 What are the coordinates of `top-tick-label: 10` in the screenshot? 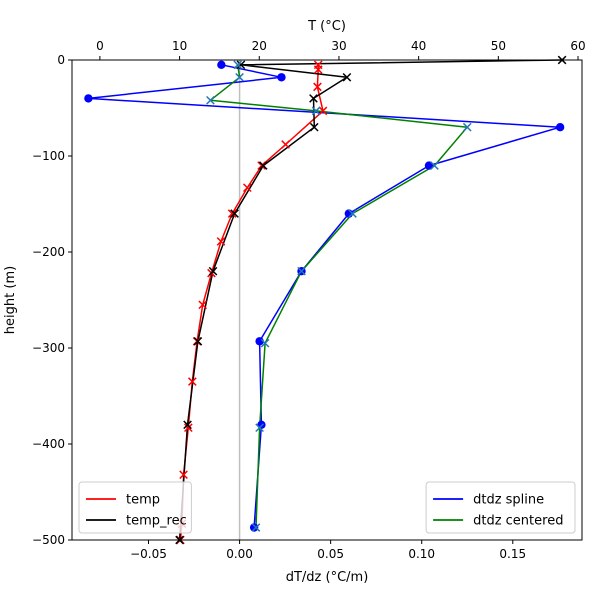 It's located at (179, 46).